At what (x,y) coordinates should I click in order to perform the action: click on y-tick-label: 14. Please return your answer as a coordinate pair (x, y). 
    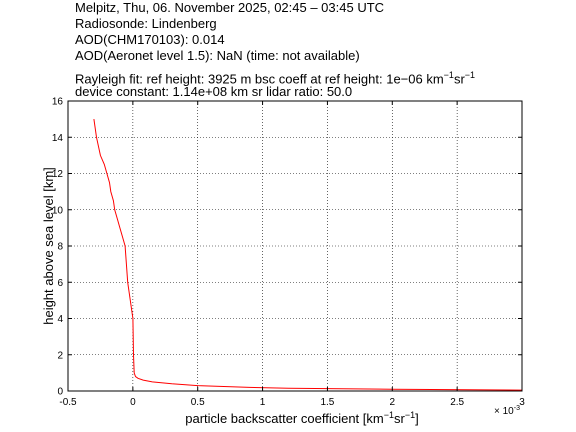
    Looking at the image, I should click on (58, 138).